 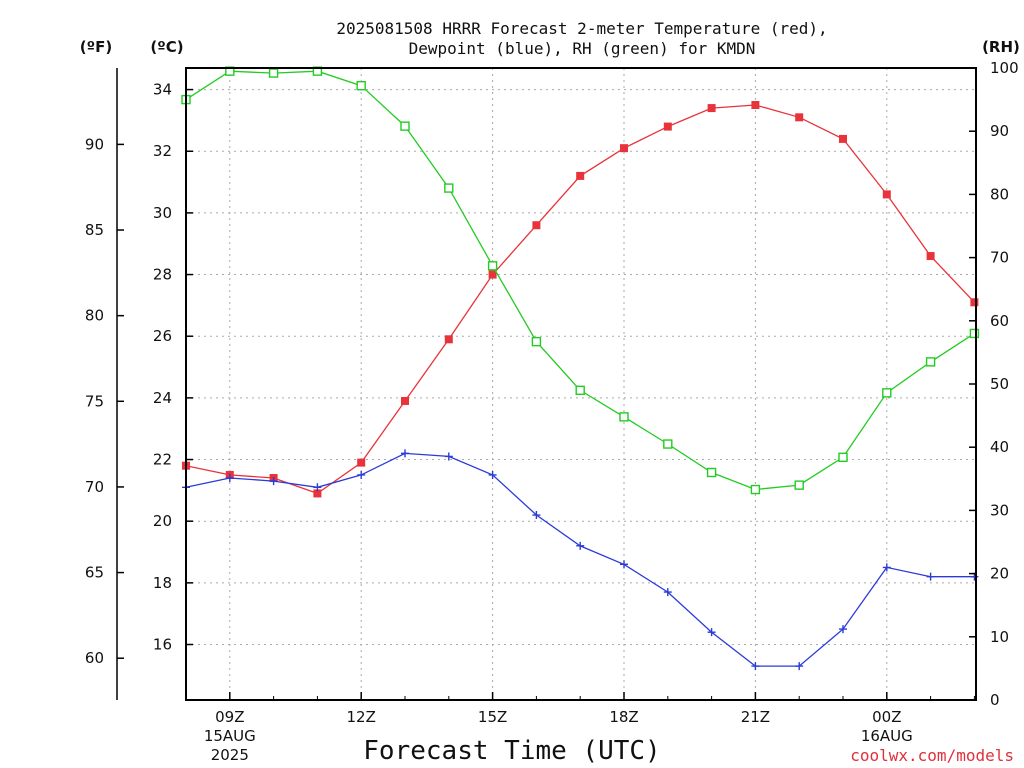 I want to click on rh-tick-label: 50, so click(x=999, y=384).